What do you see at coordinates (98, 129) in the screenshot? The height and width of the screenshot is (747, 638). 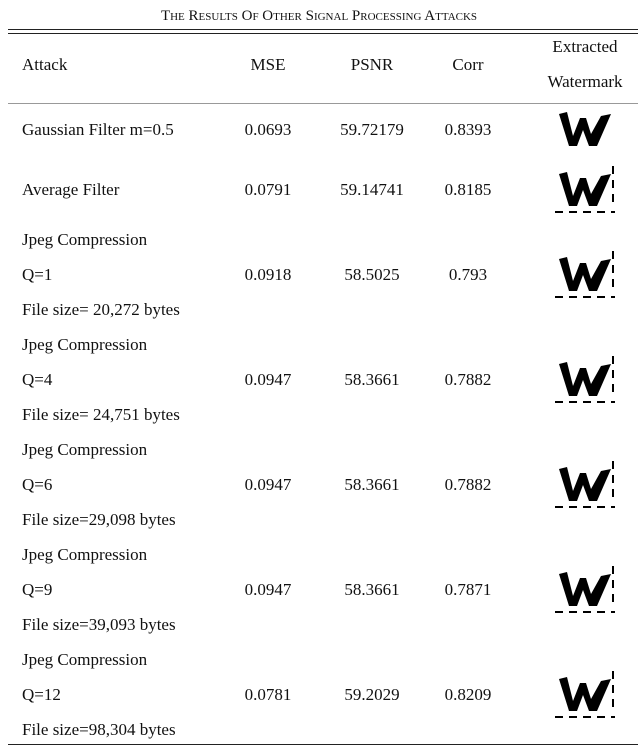 I see `attack-cell: Gaussian Filter m=0.5` at bounding box center [98, 129].